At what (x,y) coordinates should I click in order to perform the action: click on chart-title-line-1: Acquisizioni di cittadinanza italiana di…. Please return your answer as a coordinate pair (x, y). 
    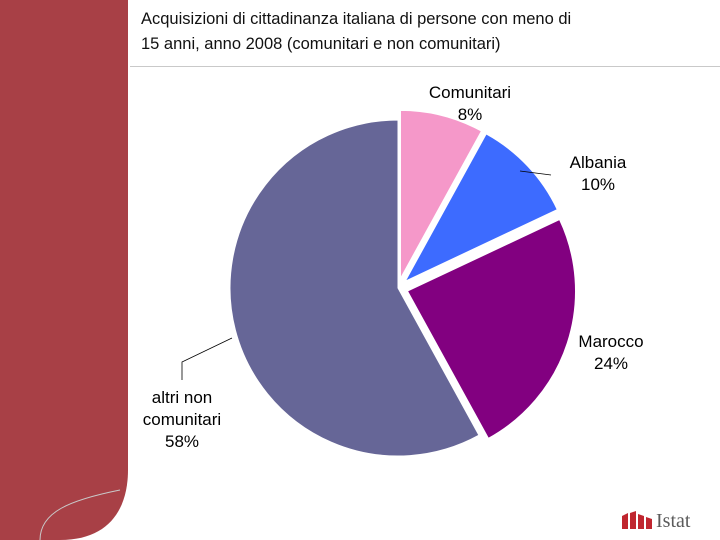
    Looking at the image, I should click on (356, 19).